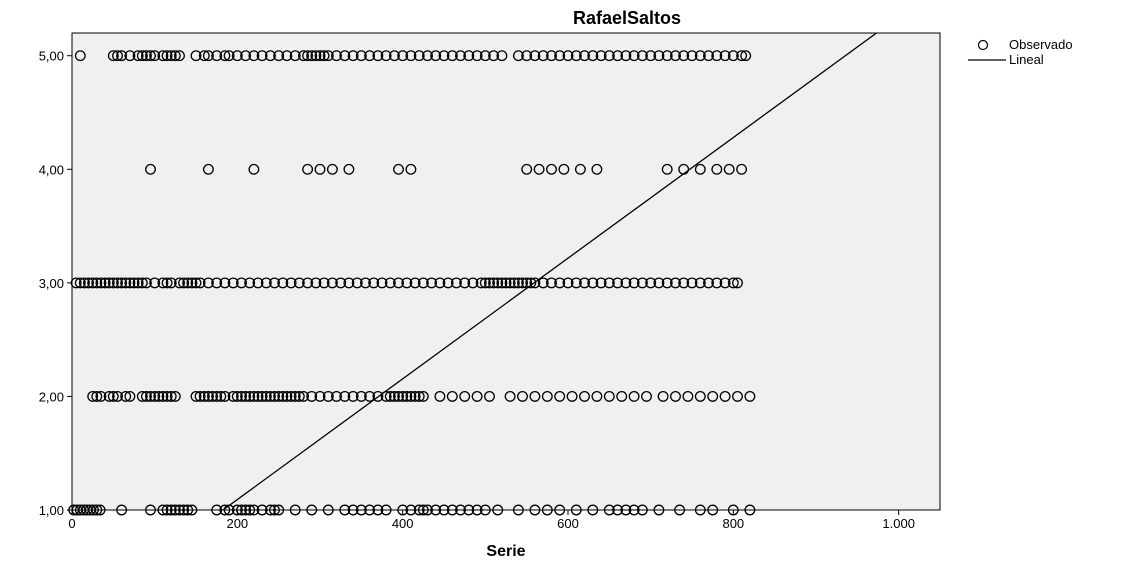 Image resolution: width=1122 pixels, height=564 pixels. Describe the element at coordinates (51, 56) in the screenshot. I see `y-tick-label: 5,00` at that location.